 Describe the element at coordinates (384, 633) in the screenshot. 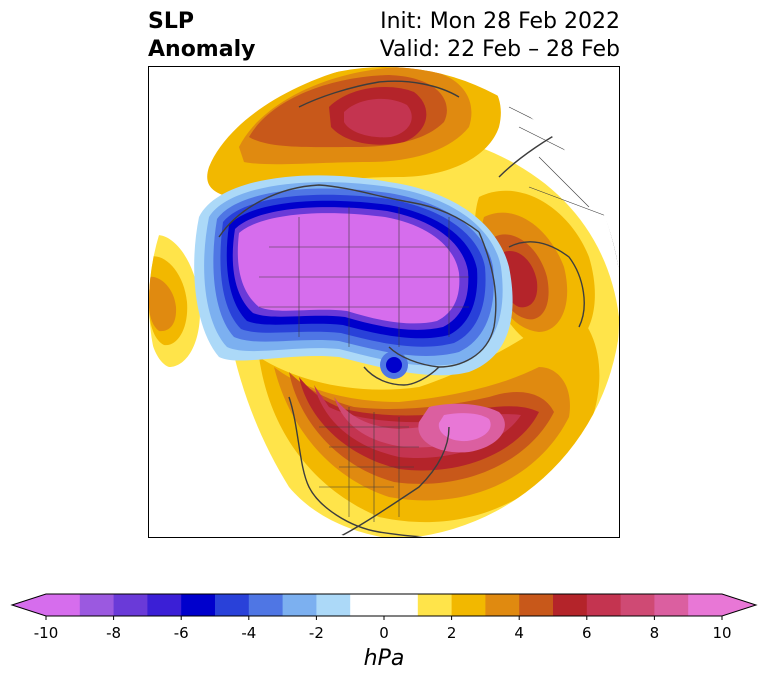

I see `colorbar-tick-label: 0` at that location.